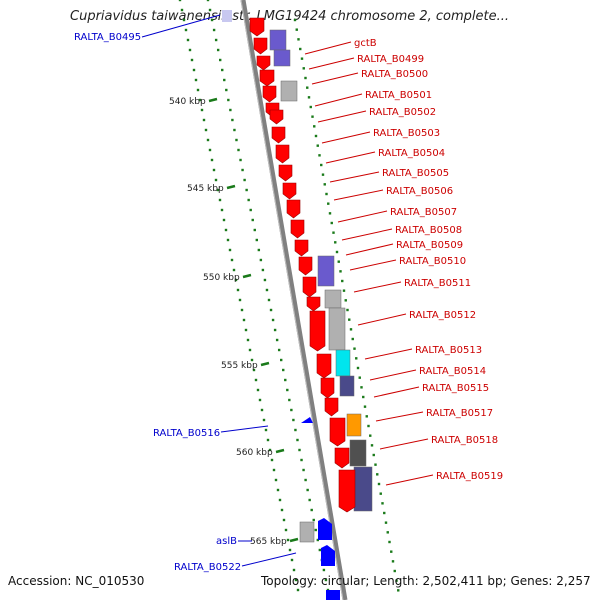  I want to click on gene-label: RALTA_B0509, so click(429, 245).